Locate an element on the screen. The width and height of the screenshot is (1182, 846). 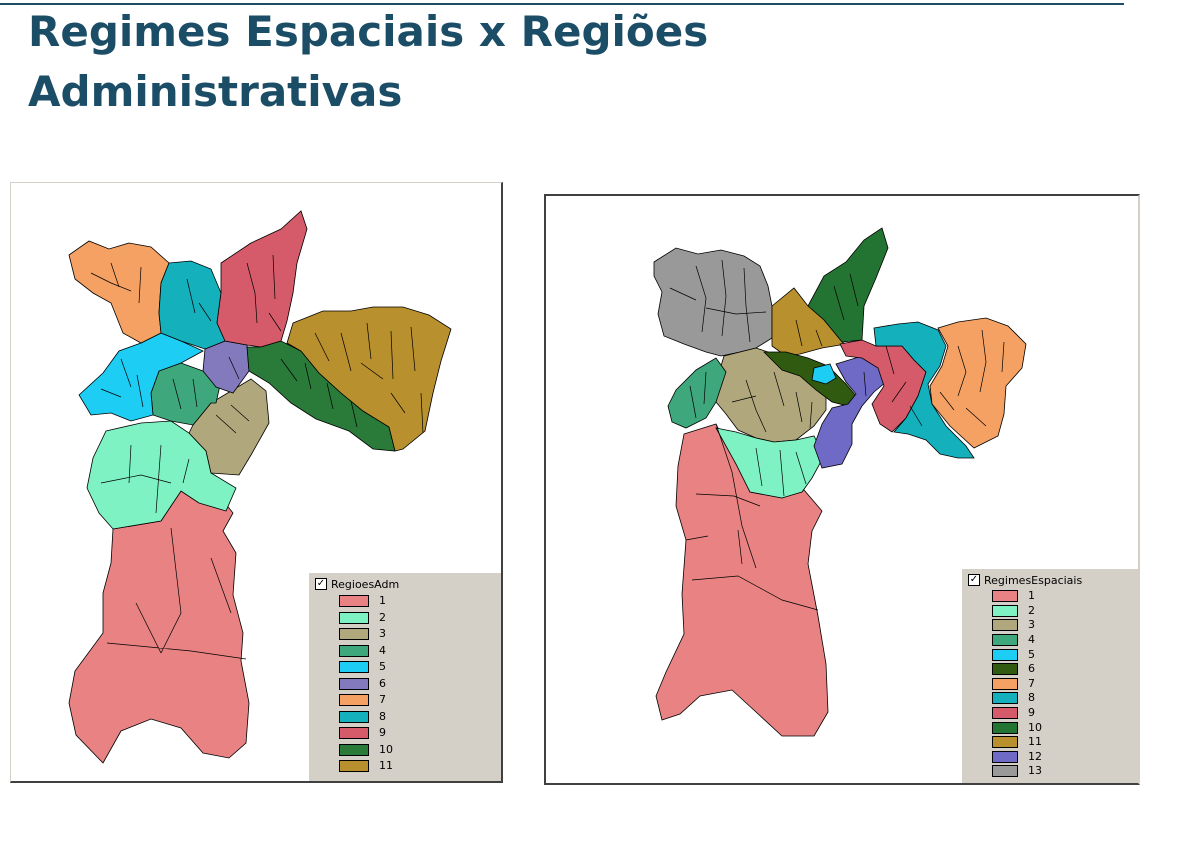
slide-title-line-2: Administrativas is located at coordinates (215, 91).